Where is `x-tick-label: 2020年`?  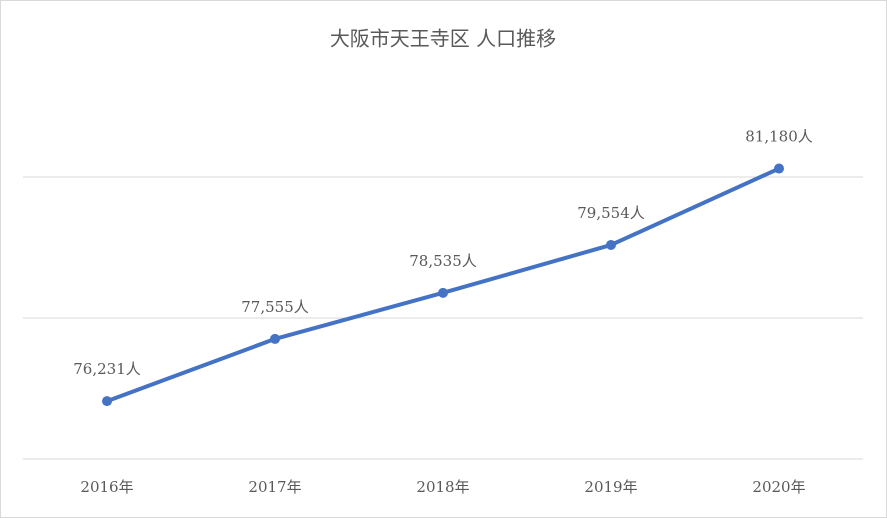
x-tick-label: 2020年 is located at coordinates (778, 487).